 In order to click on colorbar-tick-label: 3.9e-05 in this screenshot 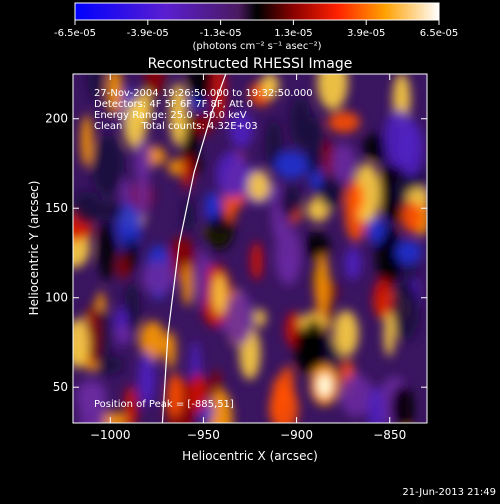, I will do `click(366, 33)`.